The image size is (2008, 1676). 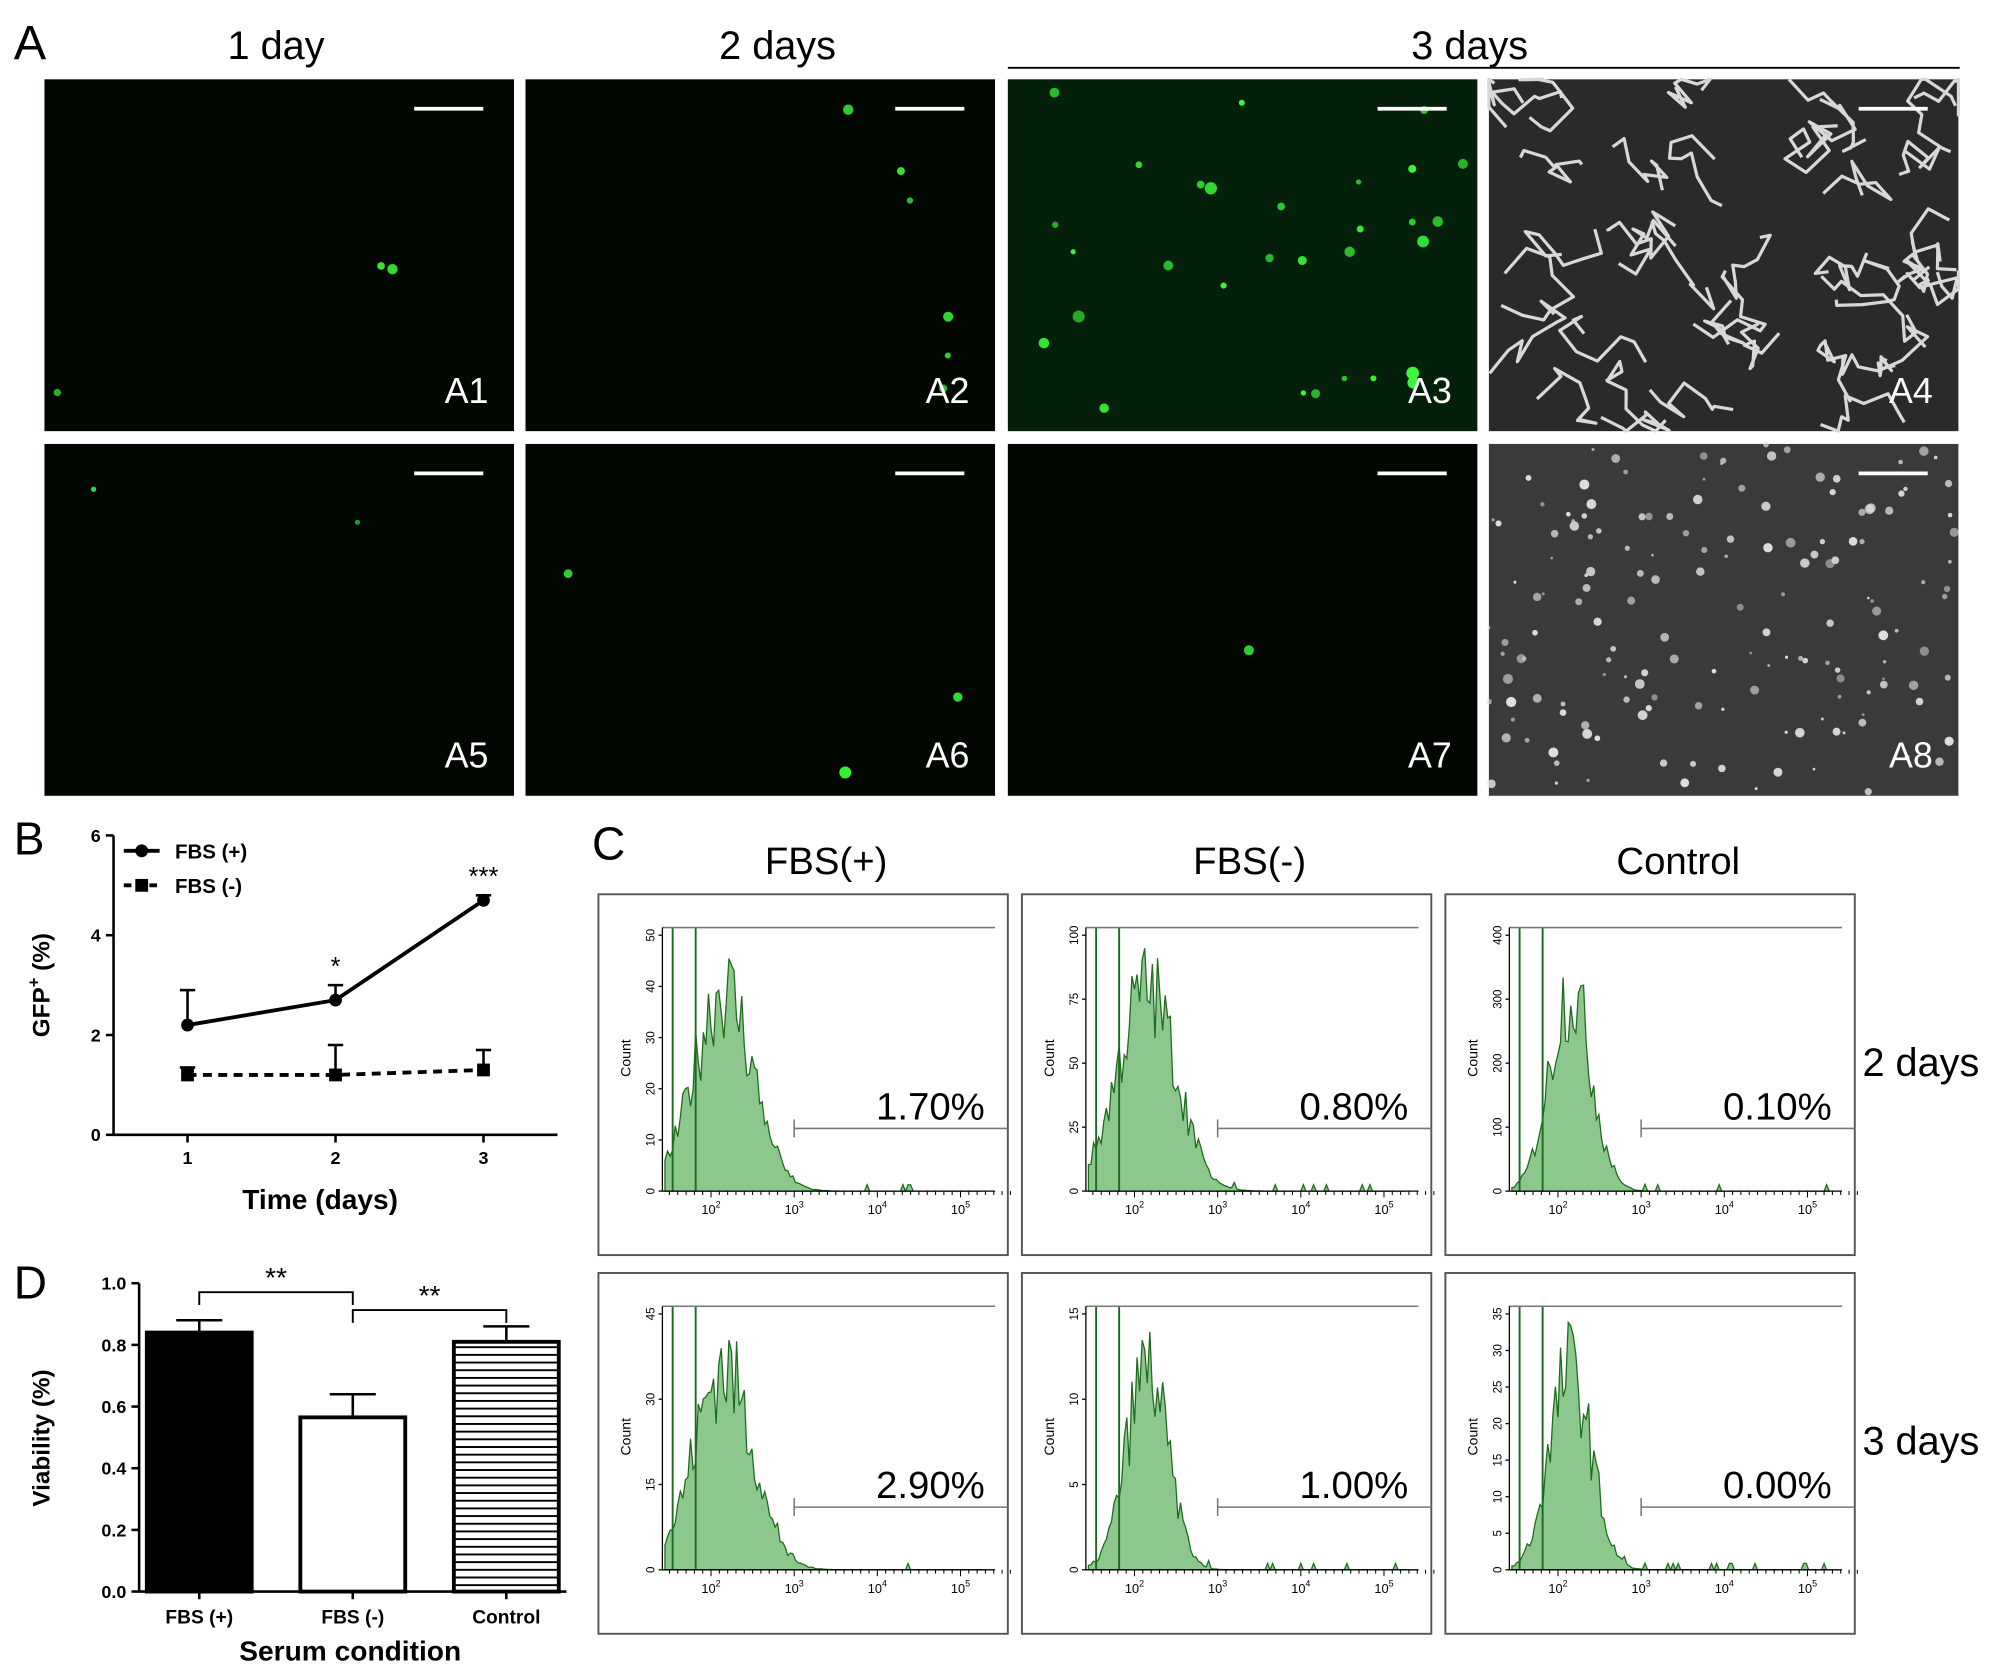 I want to click on y-tick-label: 1.0, so click(x=113, y=1284).